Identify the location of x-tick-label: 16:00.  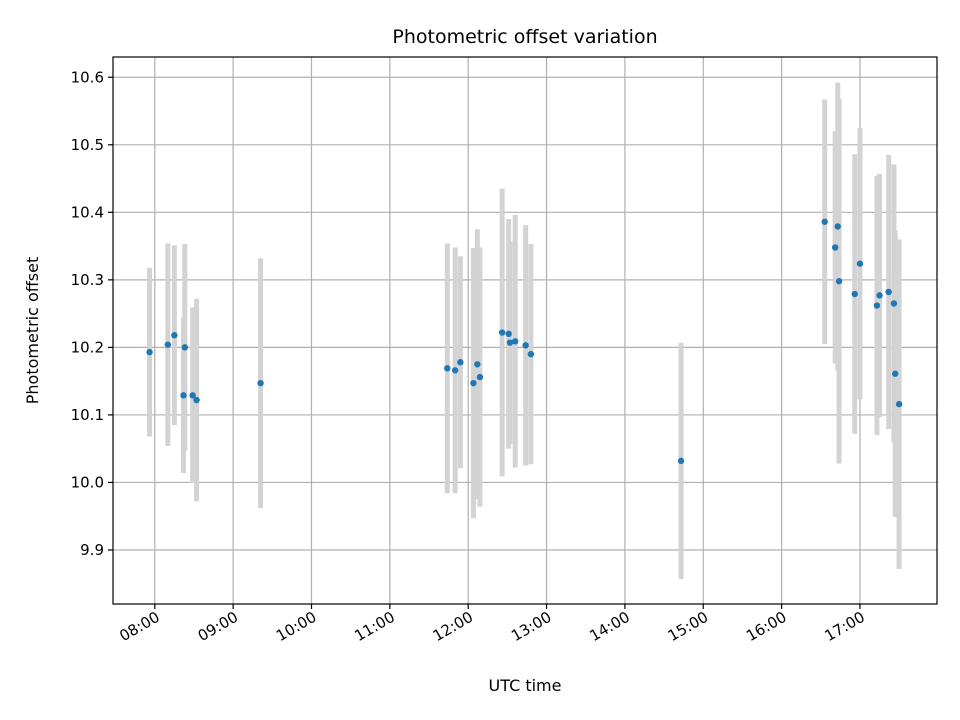
(766, 626).